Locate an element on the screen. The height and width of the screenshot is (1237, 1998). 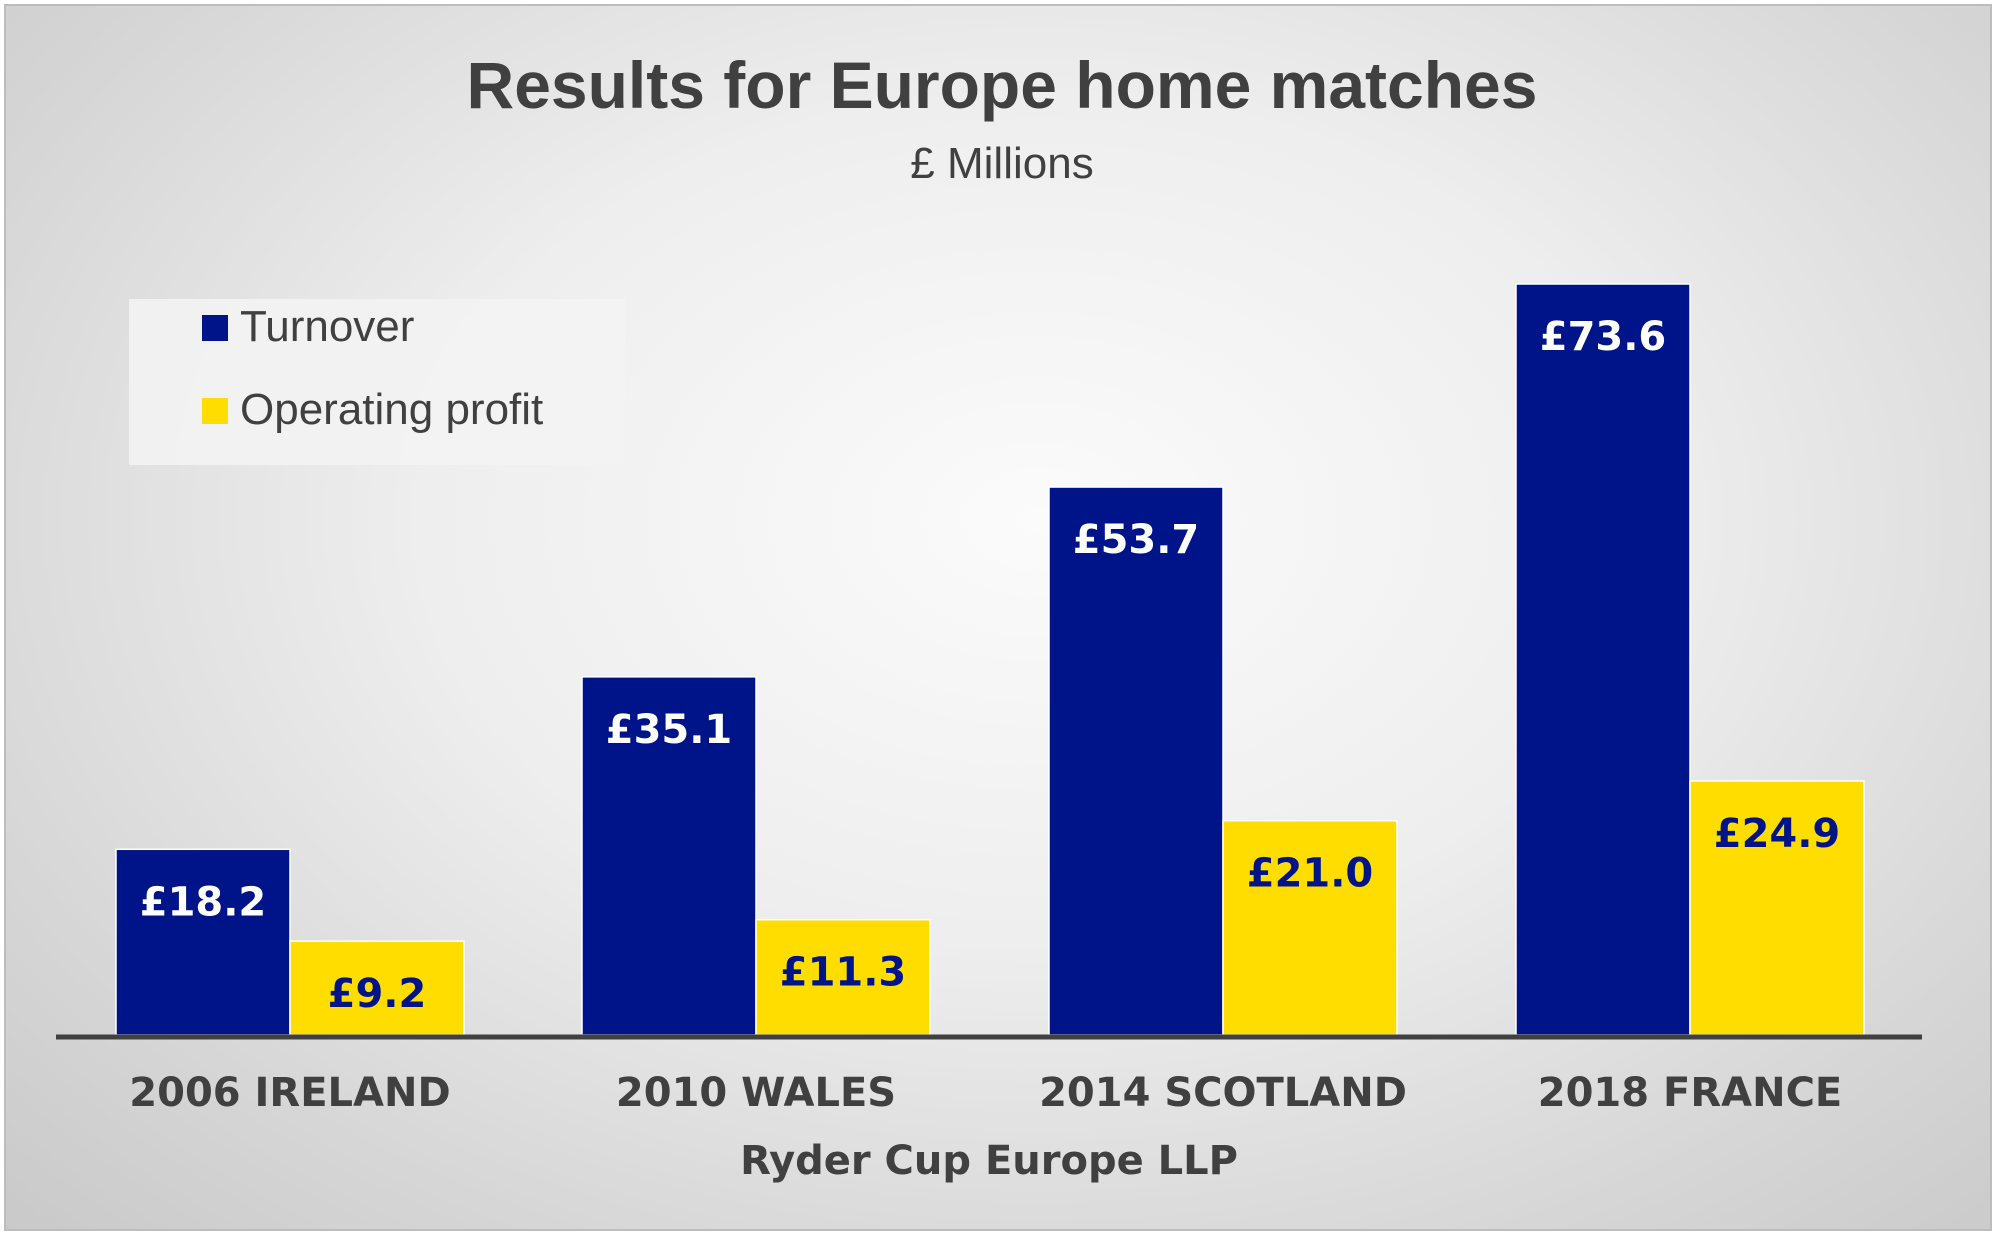
category-label-2010-wales: 2010 WALES is located at coordinates (756, 1093).